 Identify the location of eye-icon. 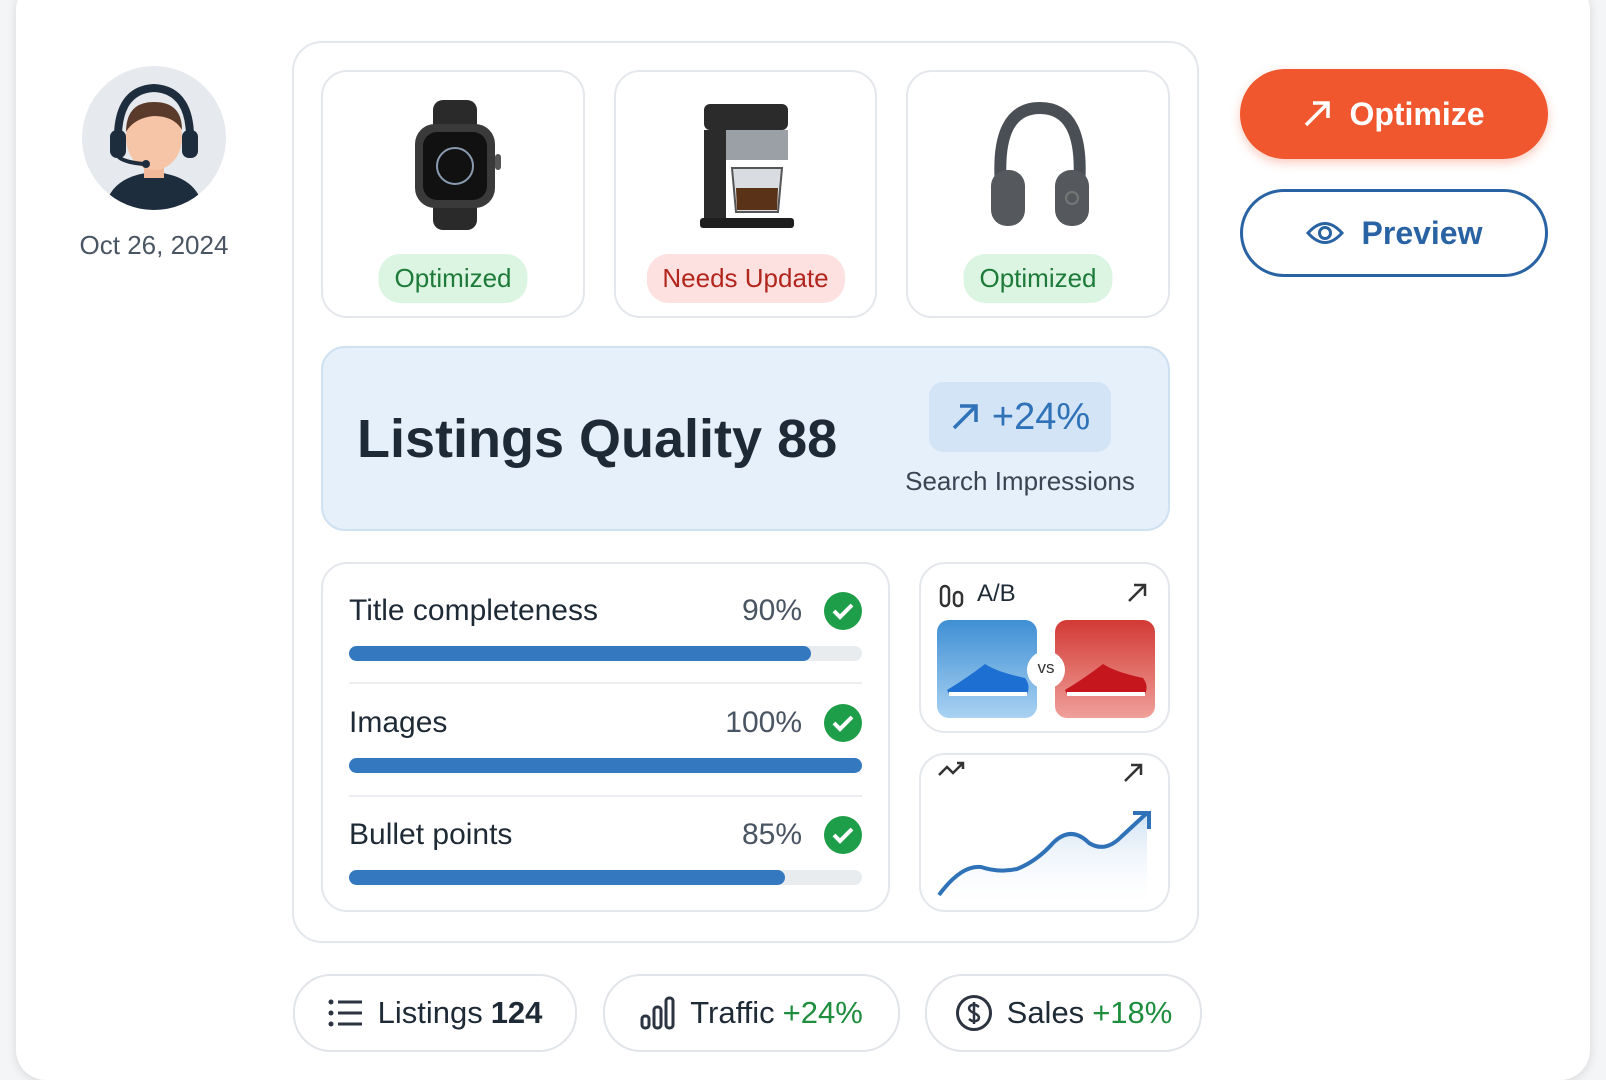
(1324, 233).